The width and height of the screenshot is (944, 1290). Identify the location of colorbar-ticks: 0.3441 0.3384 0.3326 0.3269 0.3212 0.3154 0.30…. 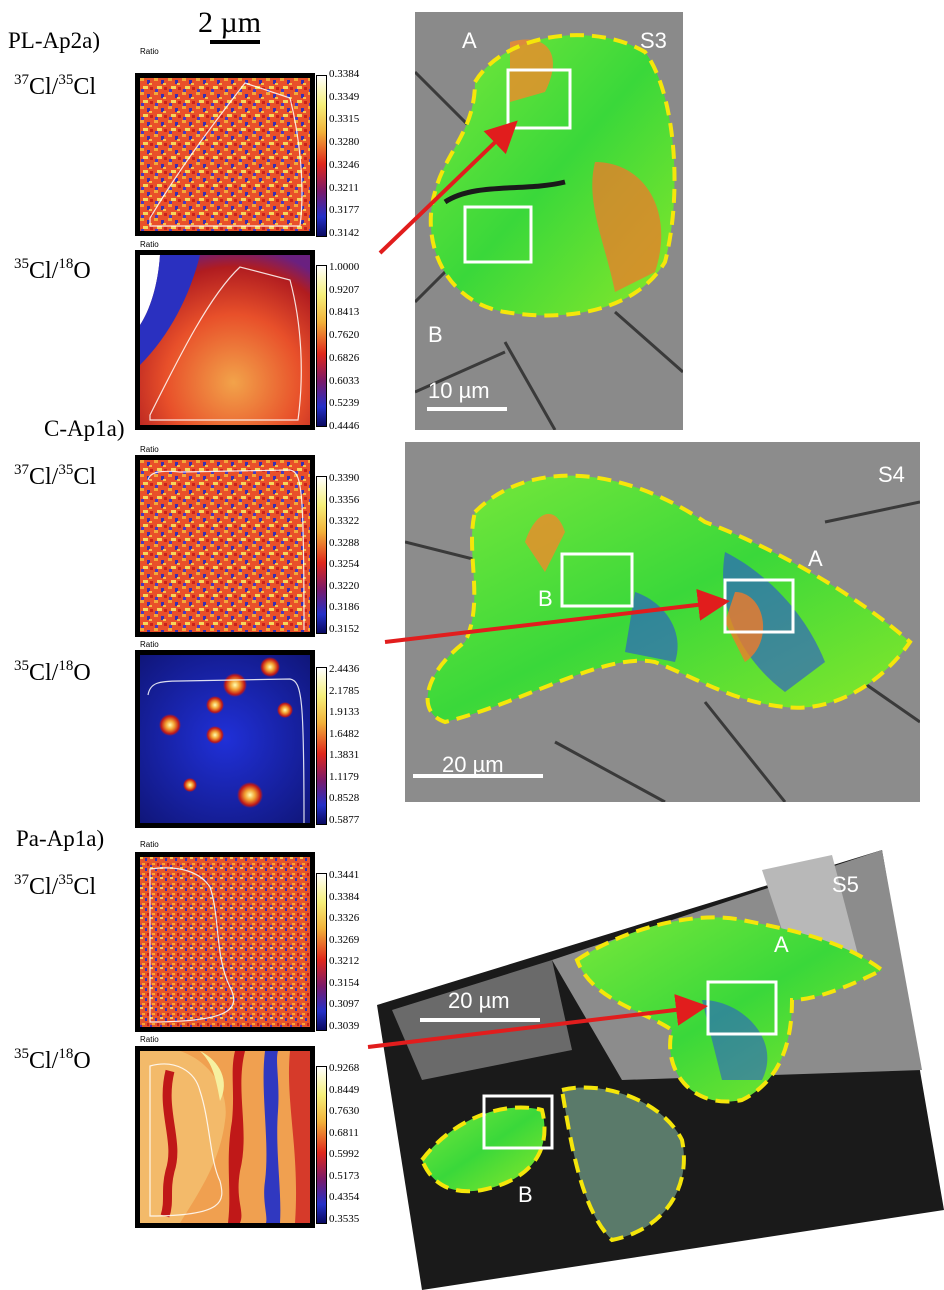
(344, 950).